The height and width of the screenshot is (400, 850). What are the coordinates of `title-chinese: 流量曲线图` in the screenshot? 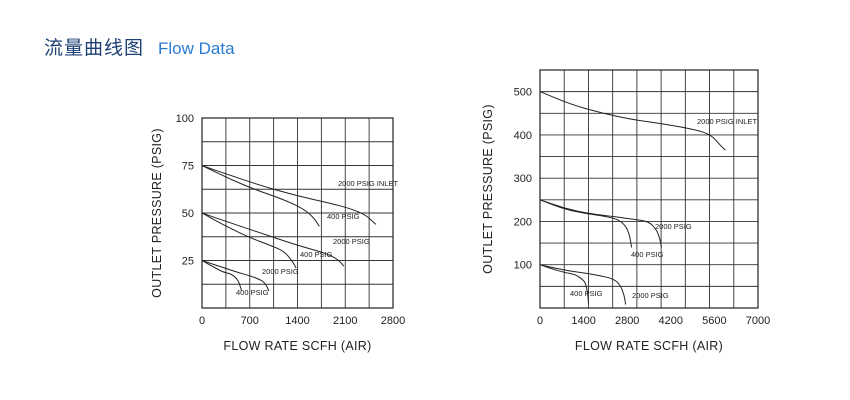 It's located at (94, 48).